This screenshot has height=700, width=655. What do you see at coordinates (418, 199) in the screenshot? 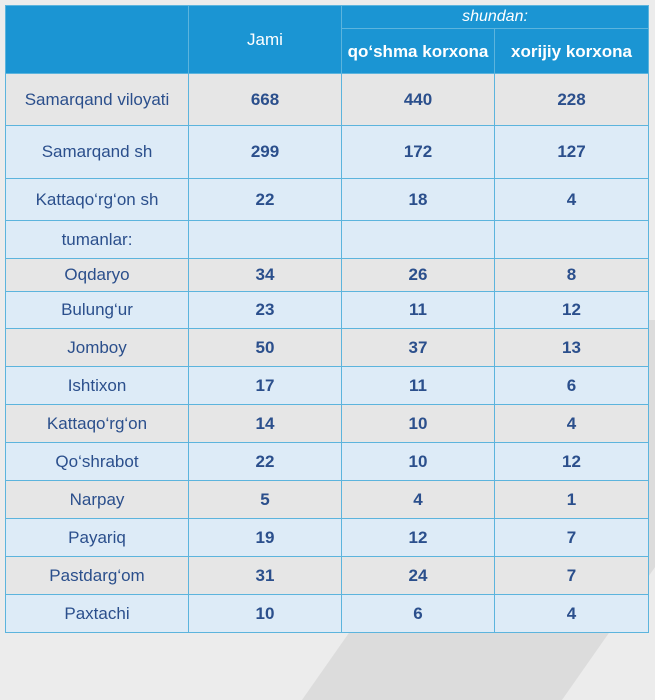
I see `row-joint-value: 18` at bounding box center [418, 199].